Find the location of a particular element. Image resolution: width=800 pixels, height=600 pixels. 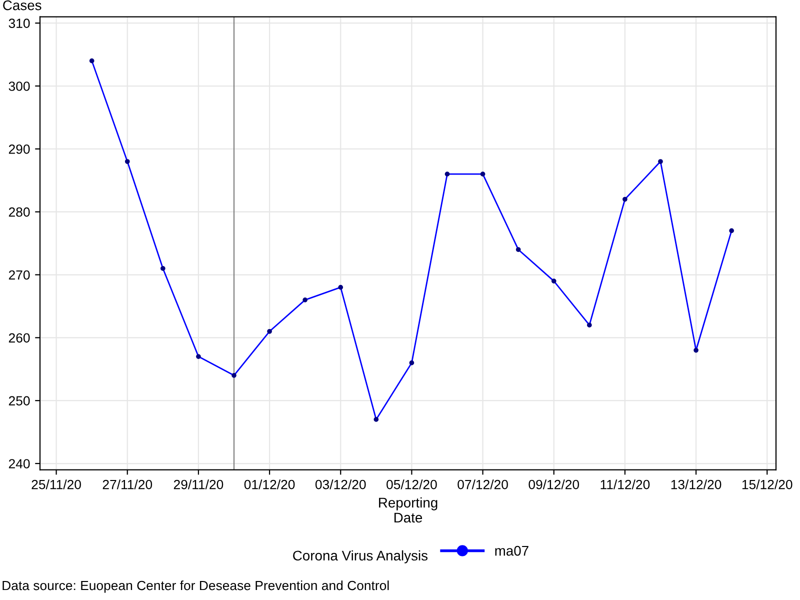

y-tick-label: 280 is located at coordinates (19, 212).